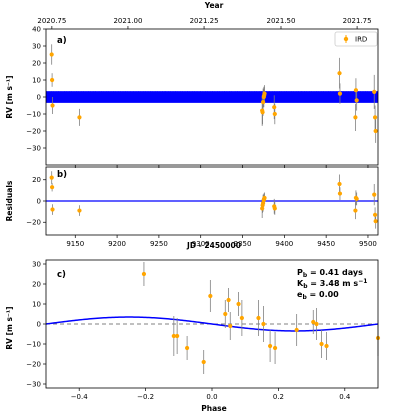  What do you see at coordinates (345, 397) in the screenshot?
I see `panel-c-xtick-label: 0.4` at bounding box center [345, 397].